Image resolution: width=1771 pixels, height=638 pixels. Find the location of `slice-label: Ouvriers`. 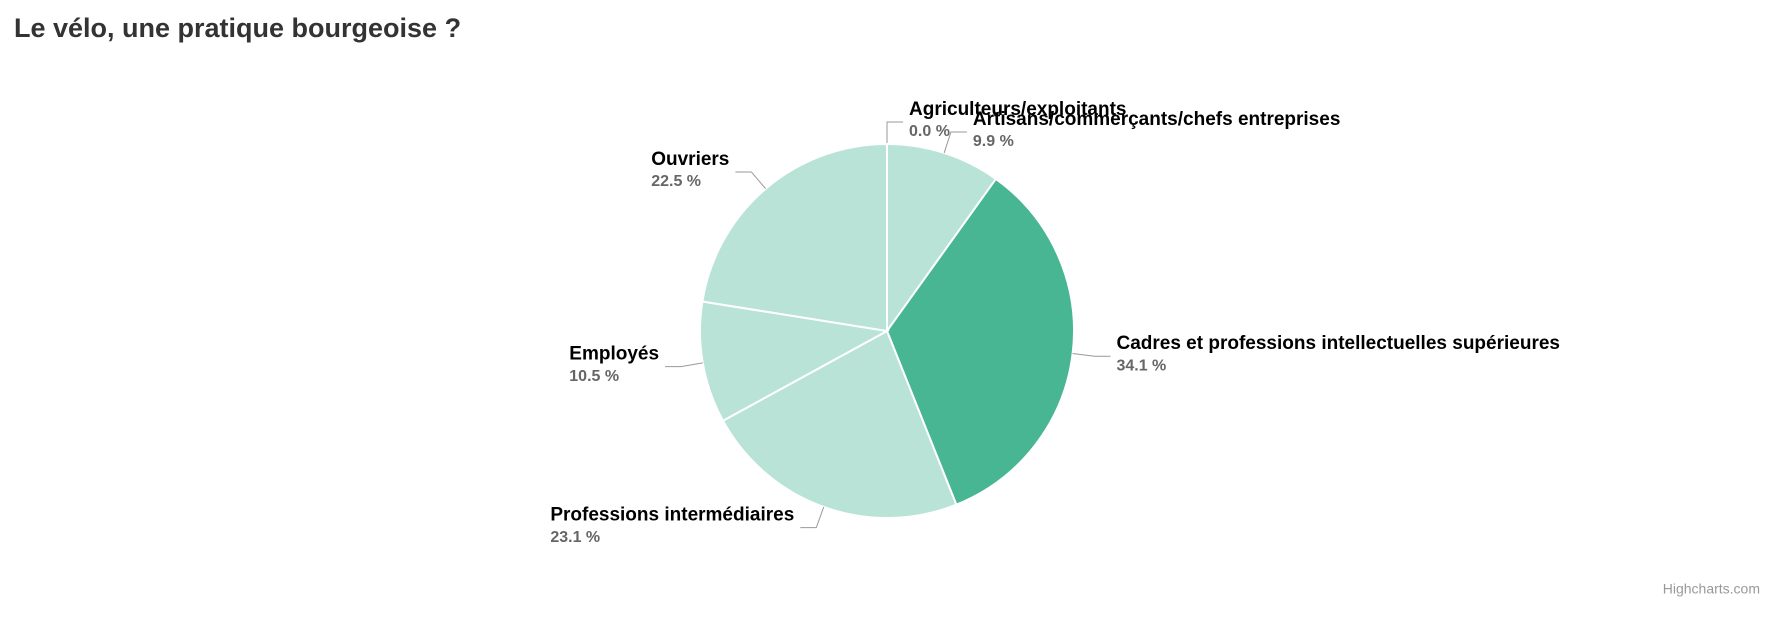

slice-label: Ouvriers is located at coordinates (690, 159).